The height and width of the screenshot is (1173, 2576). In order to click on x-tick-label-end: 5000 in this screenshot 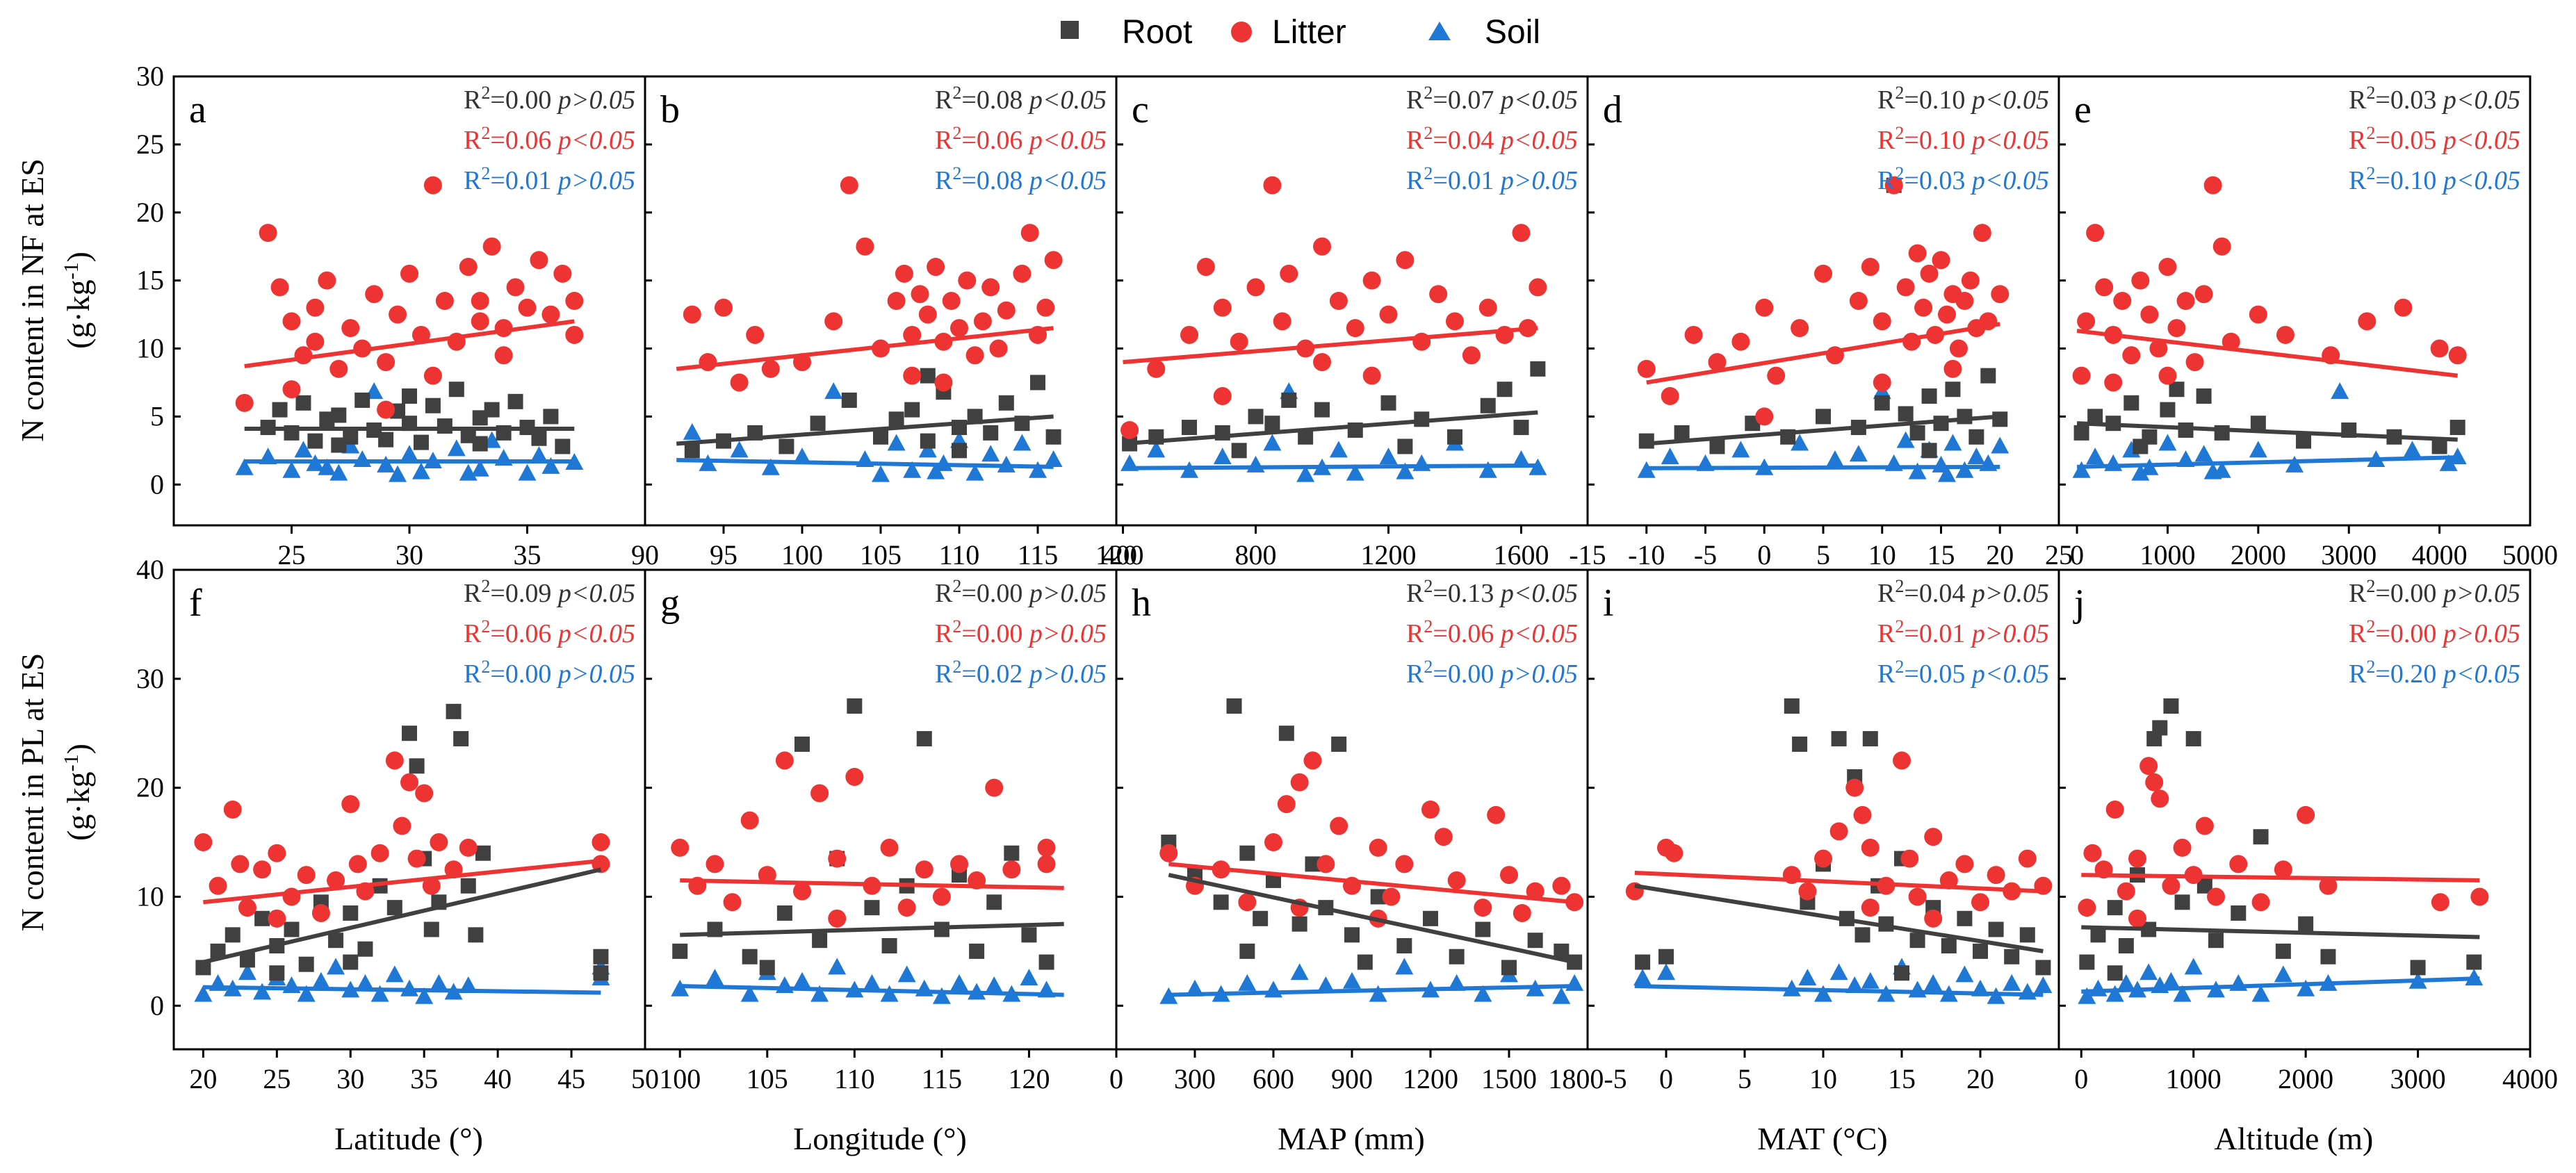, I will do `click(2530, 555)`.